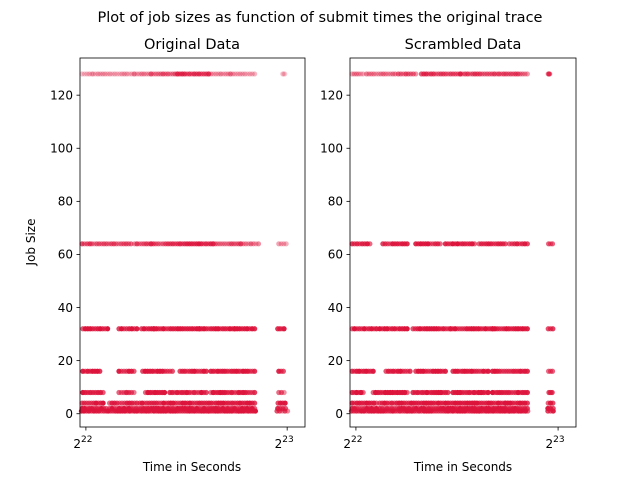  What do you see at coordinates (65, 361) in the screenshot?
I see `y-tick-label: 20` at bounding box center [65, 361].